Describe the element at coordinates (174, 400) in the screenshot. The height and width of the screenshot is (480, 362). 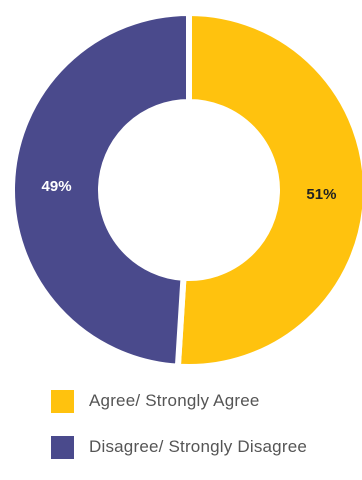
I see `legend-label-agree: Agree/ Strongly Agree` at that location.